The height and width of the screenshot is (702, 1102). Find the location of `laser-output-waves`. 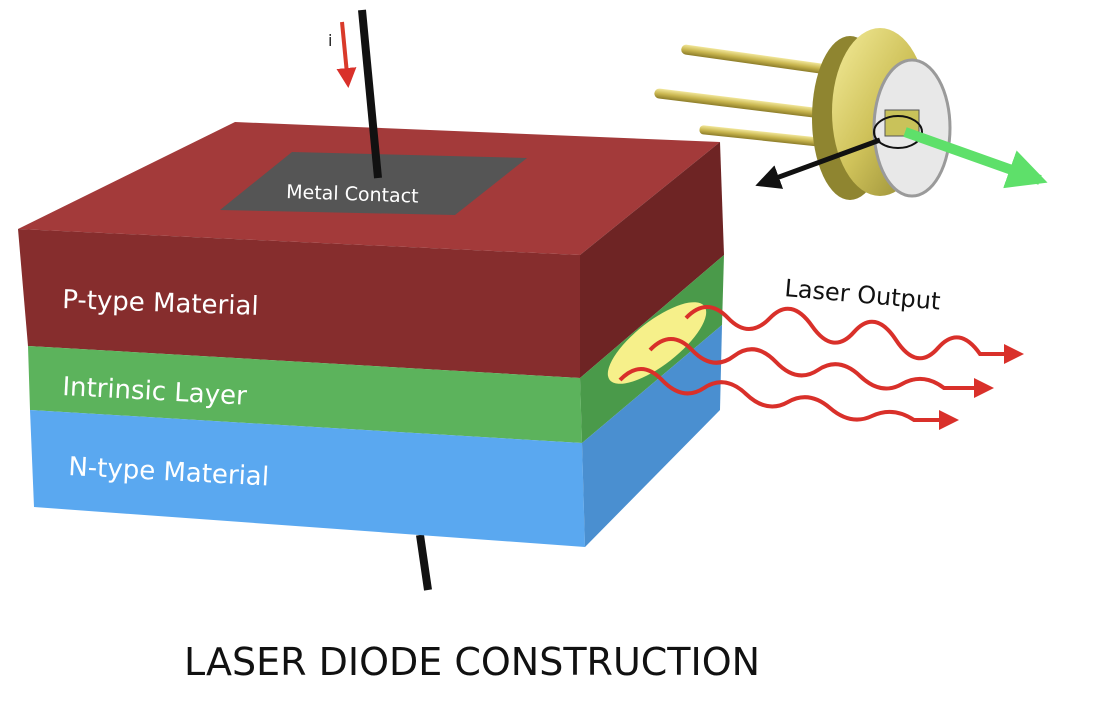

laser-output-waves is located at coordinates (821, 367).